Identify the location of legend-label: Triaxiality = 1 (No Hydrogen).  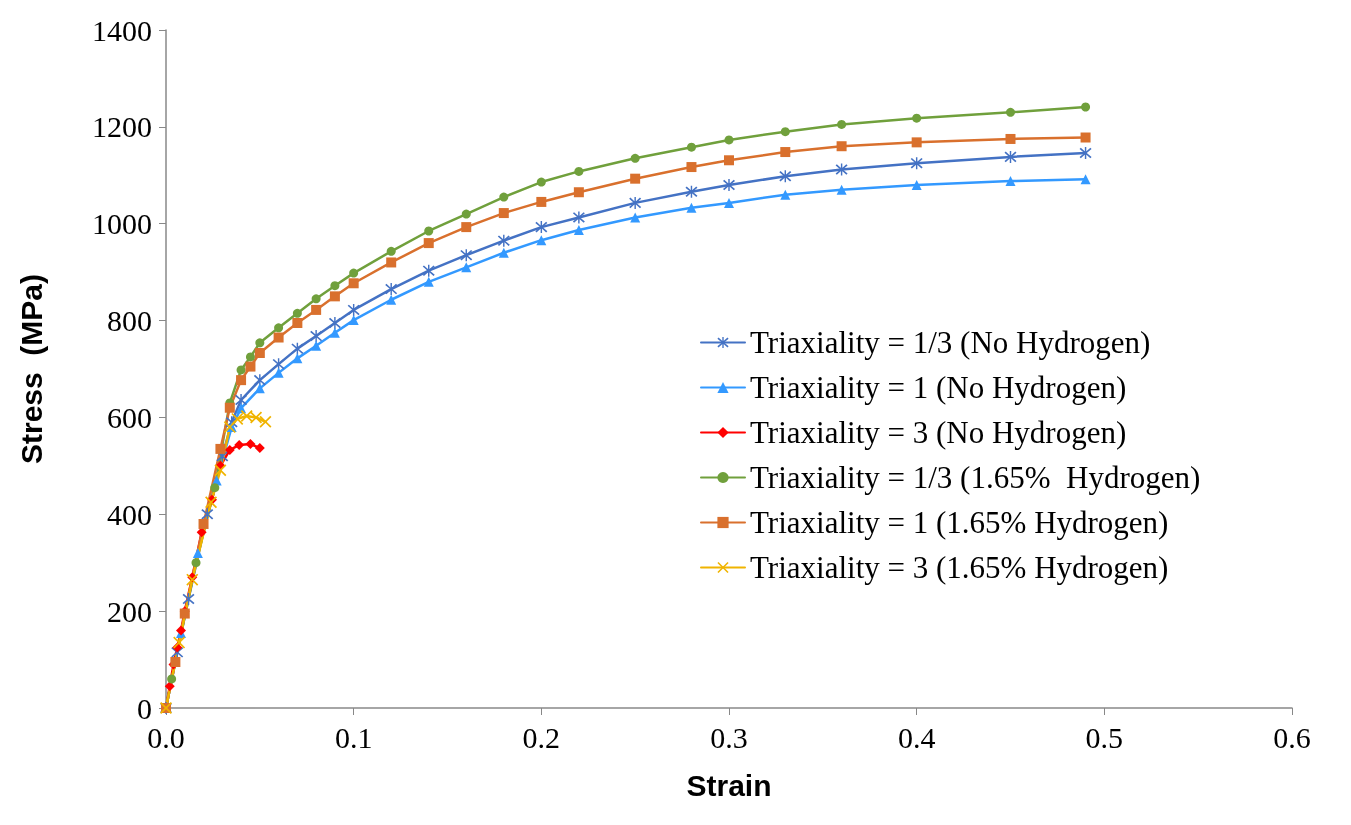
(938, 387).